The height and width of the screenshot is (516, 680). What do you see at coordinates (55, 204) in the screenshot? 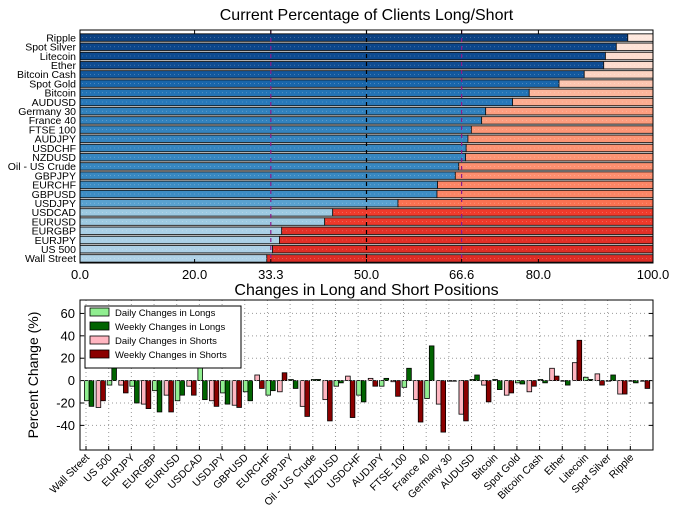
I see `top-y-tick-label: USDJPY` at bounding box center [55, 204].